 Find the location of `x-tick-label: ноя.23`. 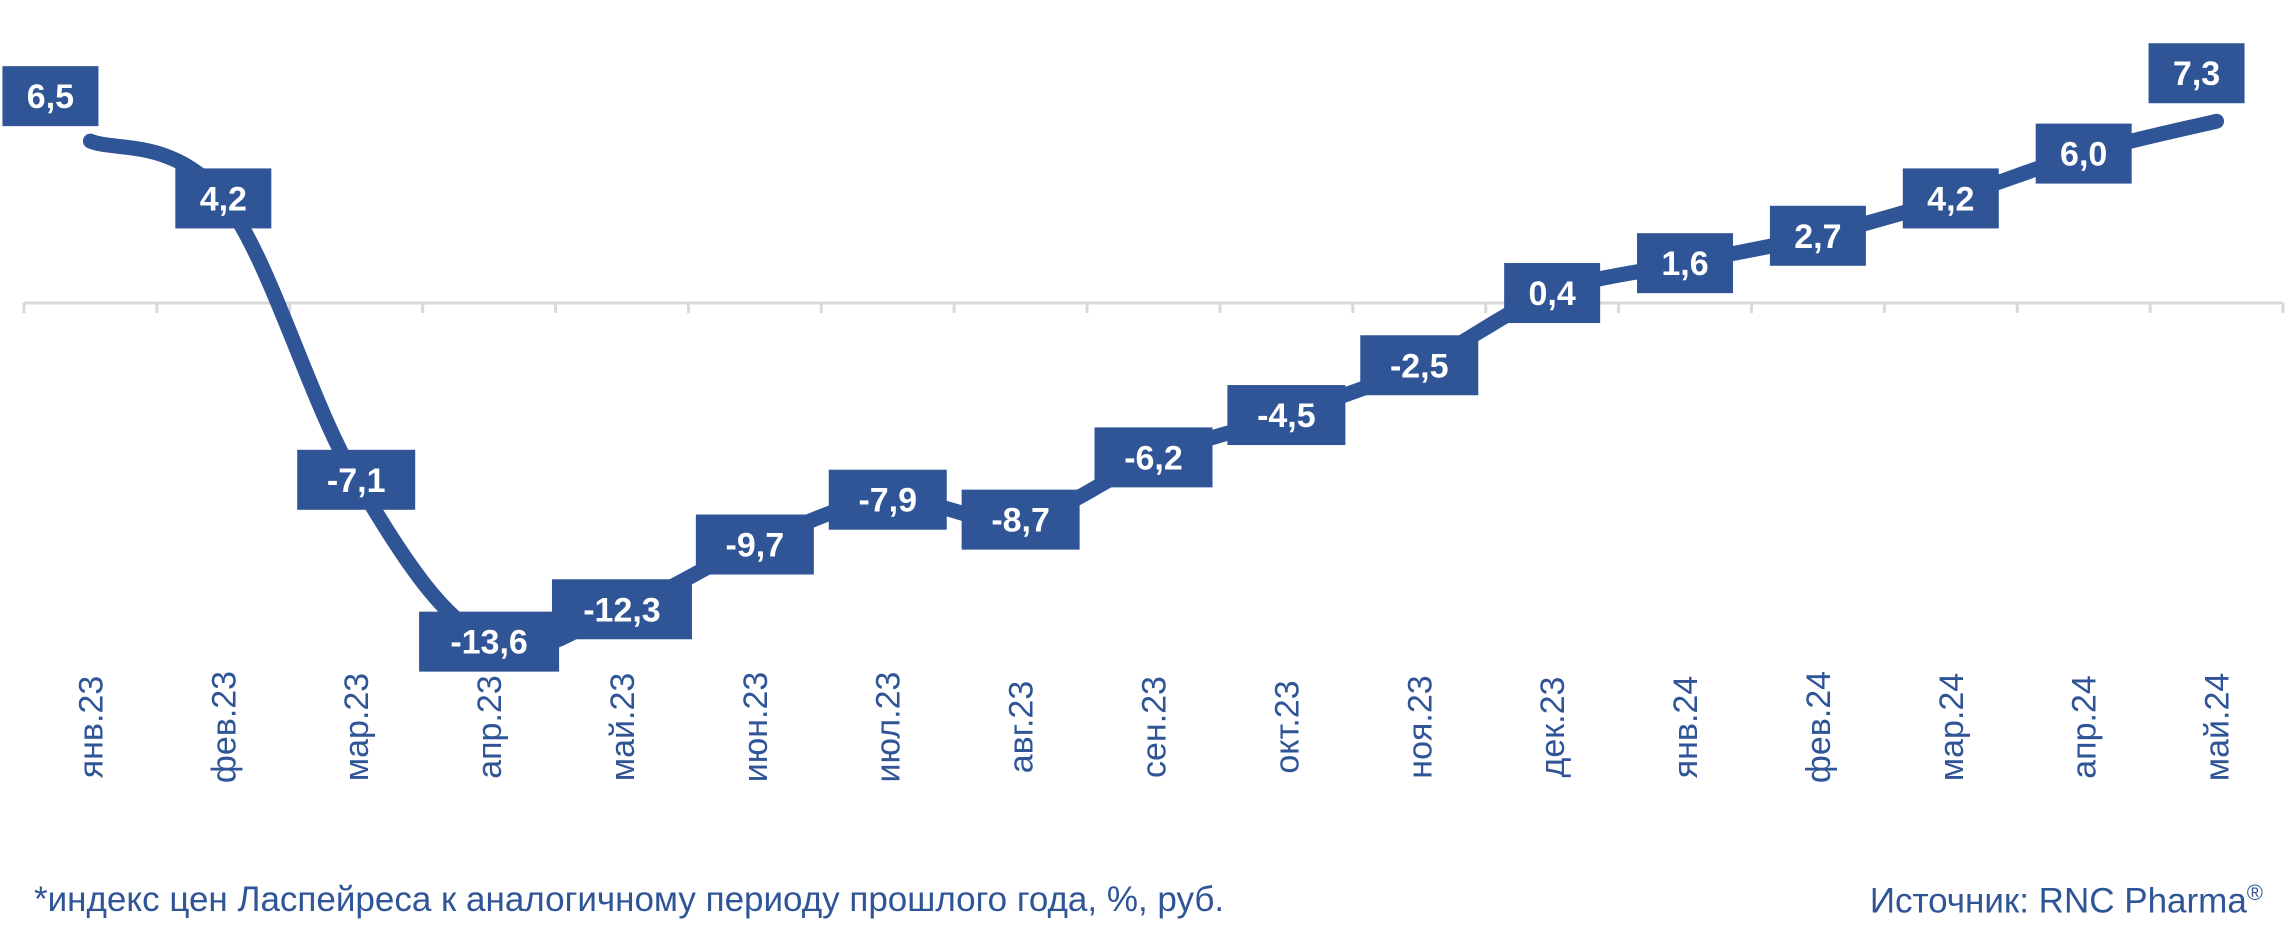

x-tick-label: ноя.23 is located at coordinates (1420, 726).